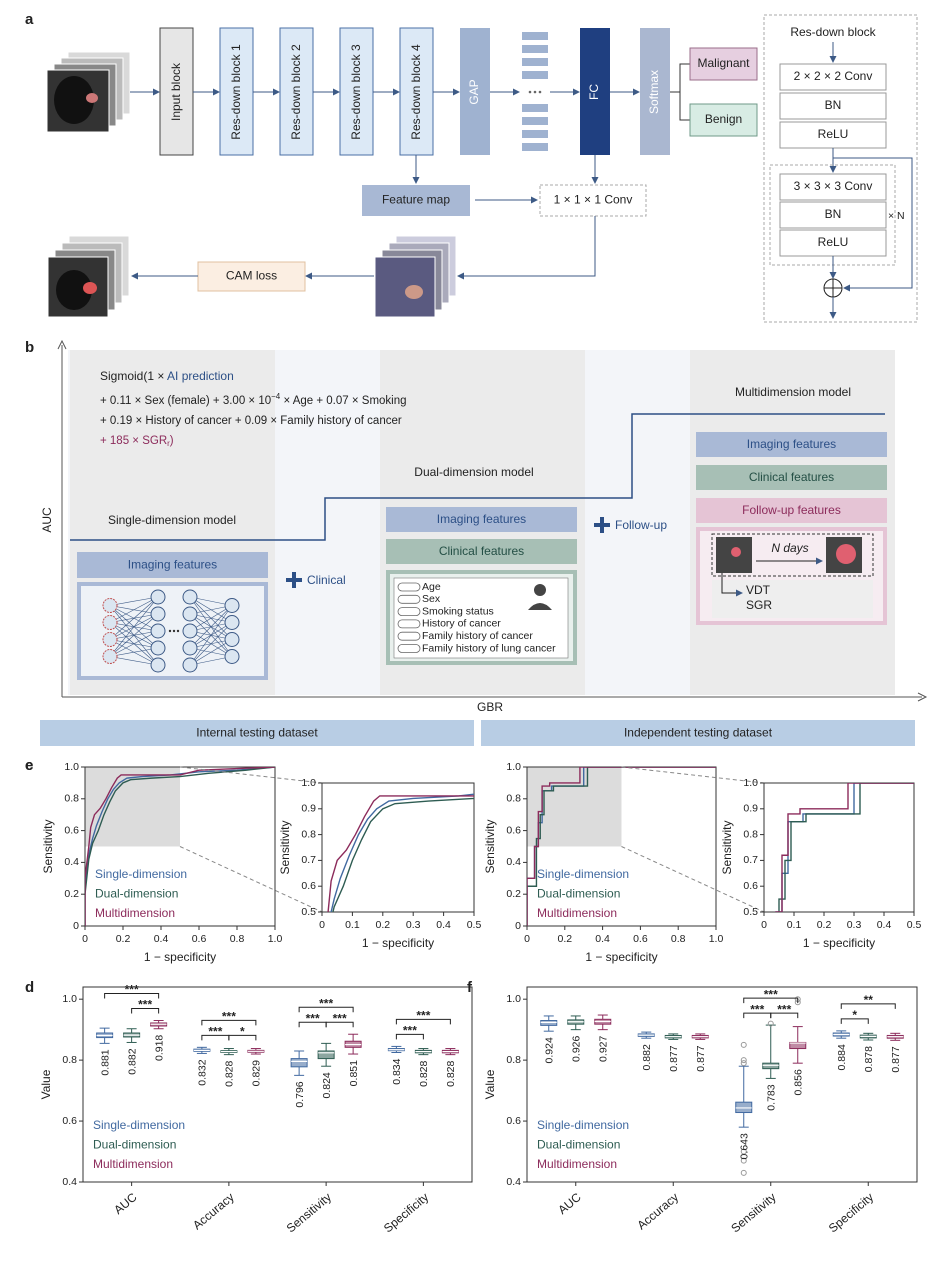 This screenshot has height=1264, width=942. What do you see at coordinates (854, 1021) in the screenshot?
I see `significance-bracket` at bounding box center [854, 1021].